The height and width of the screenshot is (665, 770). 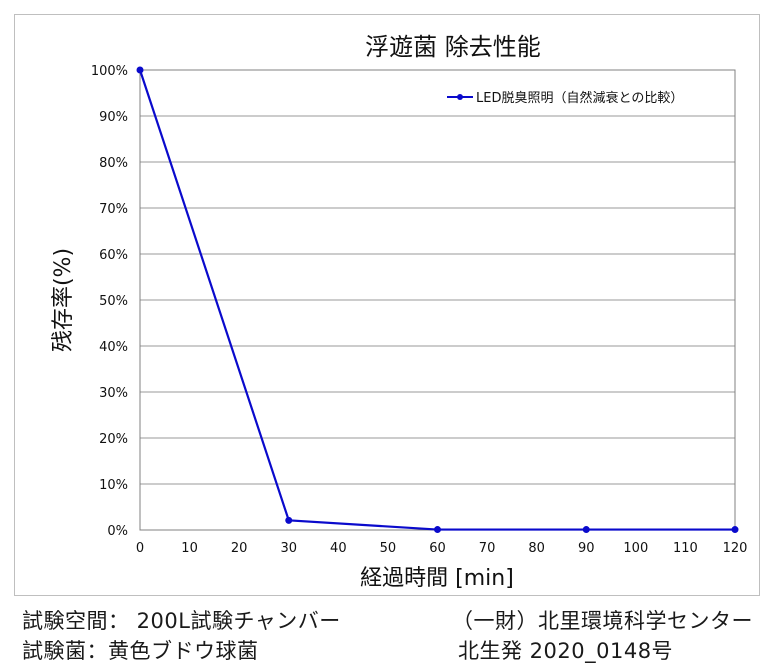 I want to click on test-space-note: 試験空間： 200L試験チャンバー, so click(x=181, y=621).